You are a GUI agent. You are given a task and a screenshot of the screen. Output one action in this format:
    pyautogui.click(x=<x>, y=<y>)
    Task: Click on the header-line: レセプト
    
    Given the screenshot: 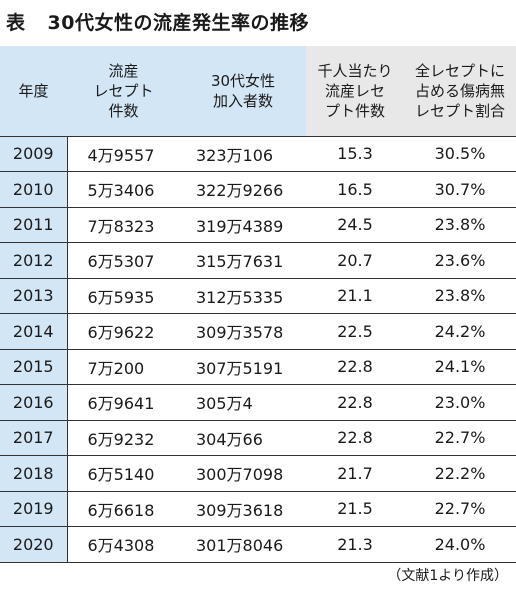 What is the action you would take?
    pyautogui.click(x=123, y=90)
    